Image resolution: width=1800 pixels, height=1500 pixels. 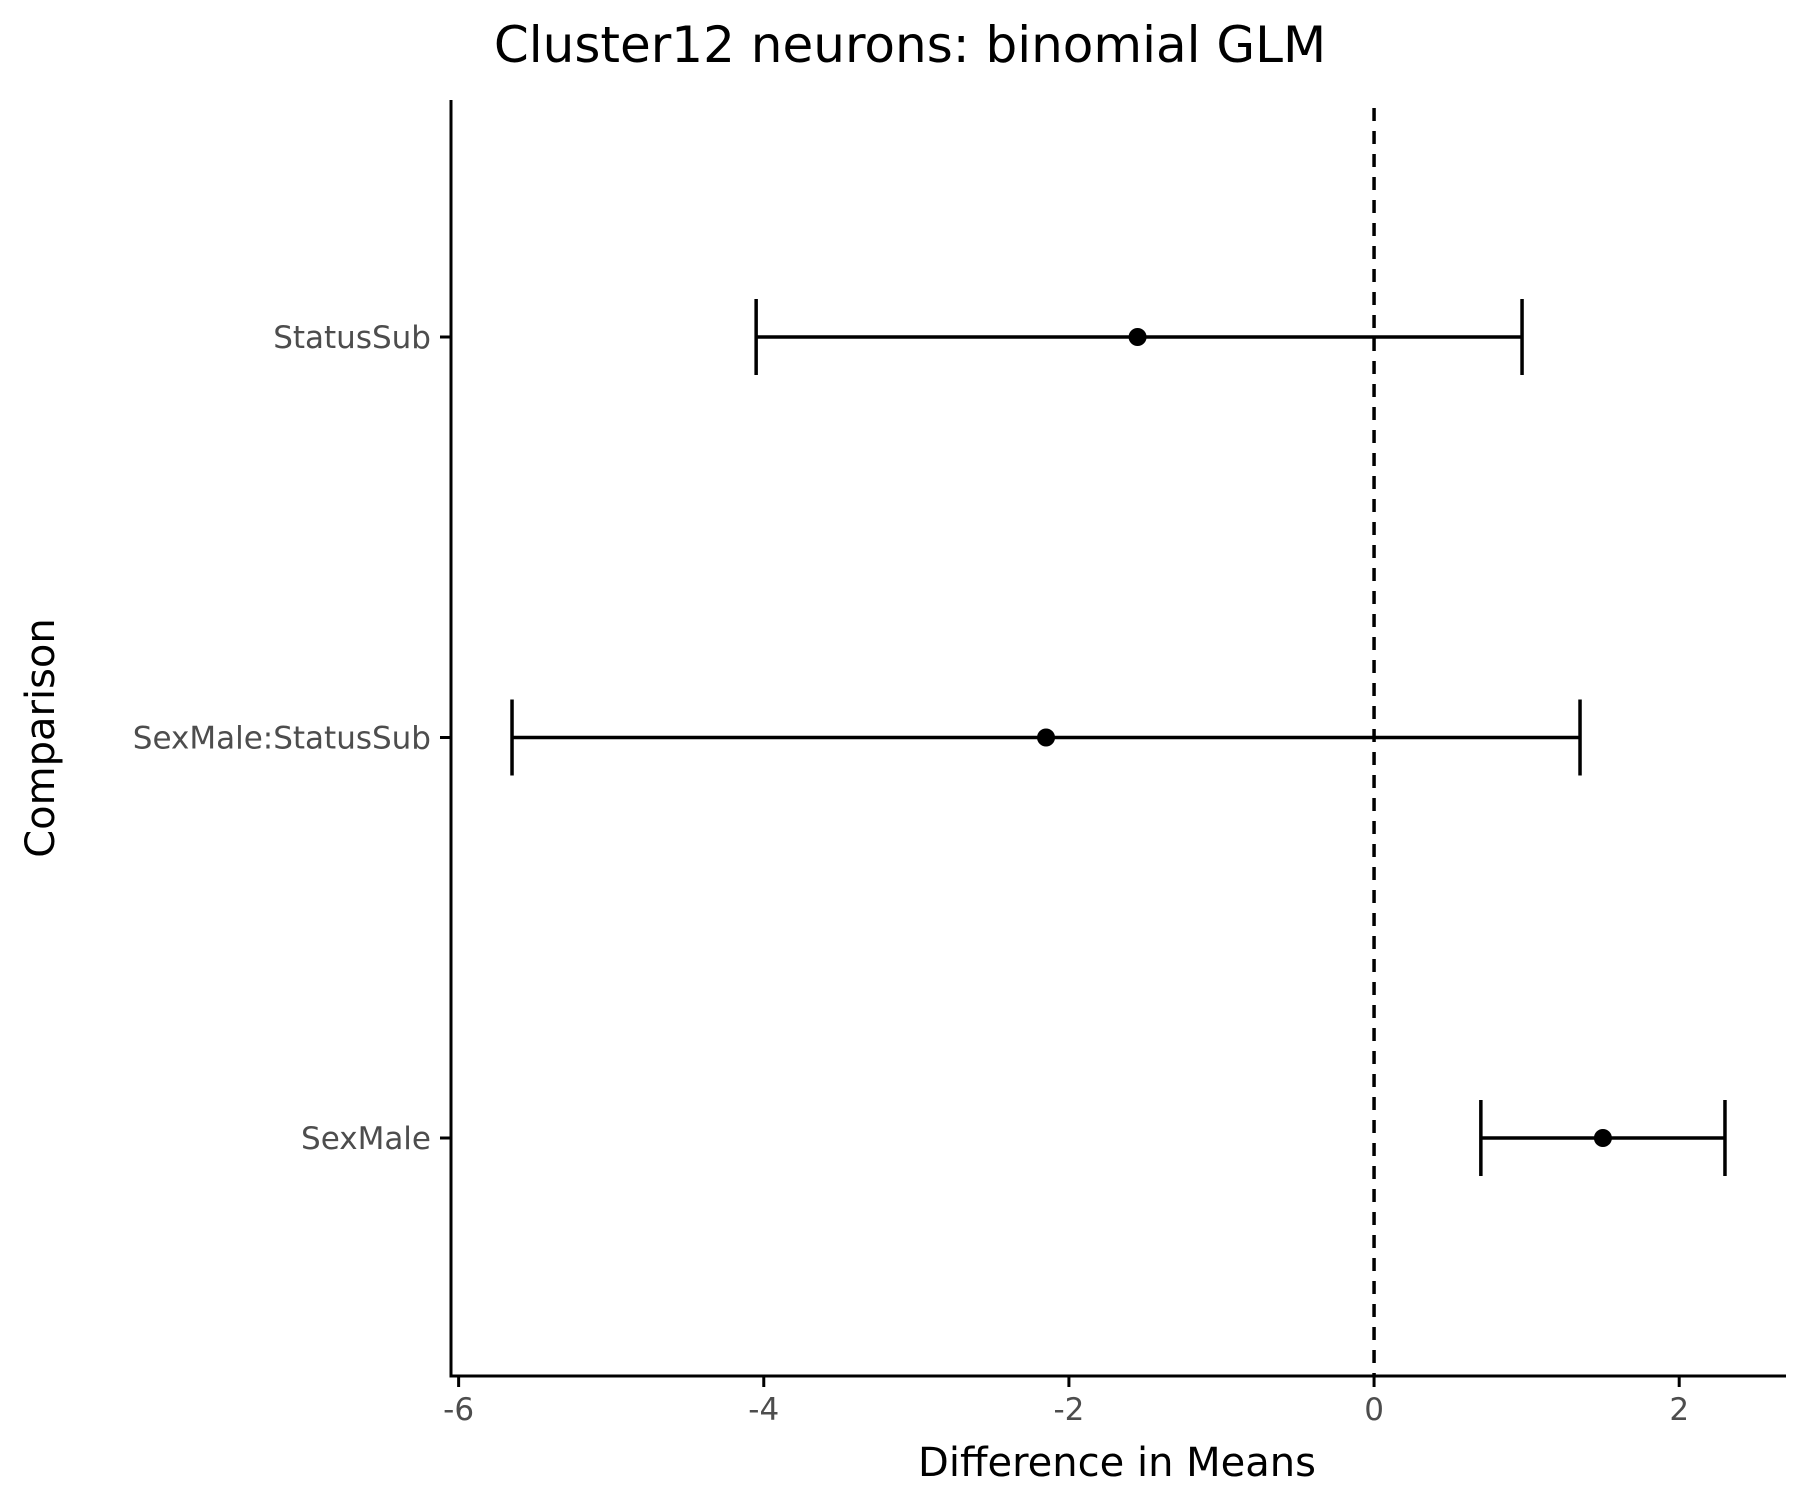 I want to click on x-tick-label: 2, so click(x=1679, y=1410).